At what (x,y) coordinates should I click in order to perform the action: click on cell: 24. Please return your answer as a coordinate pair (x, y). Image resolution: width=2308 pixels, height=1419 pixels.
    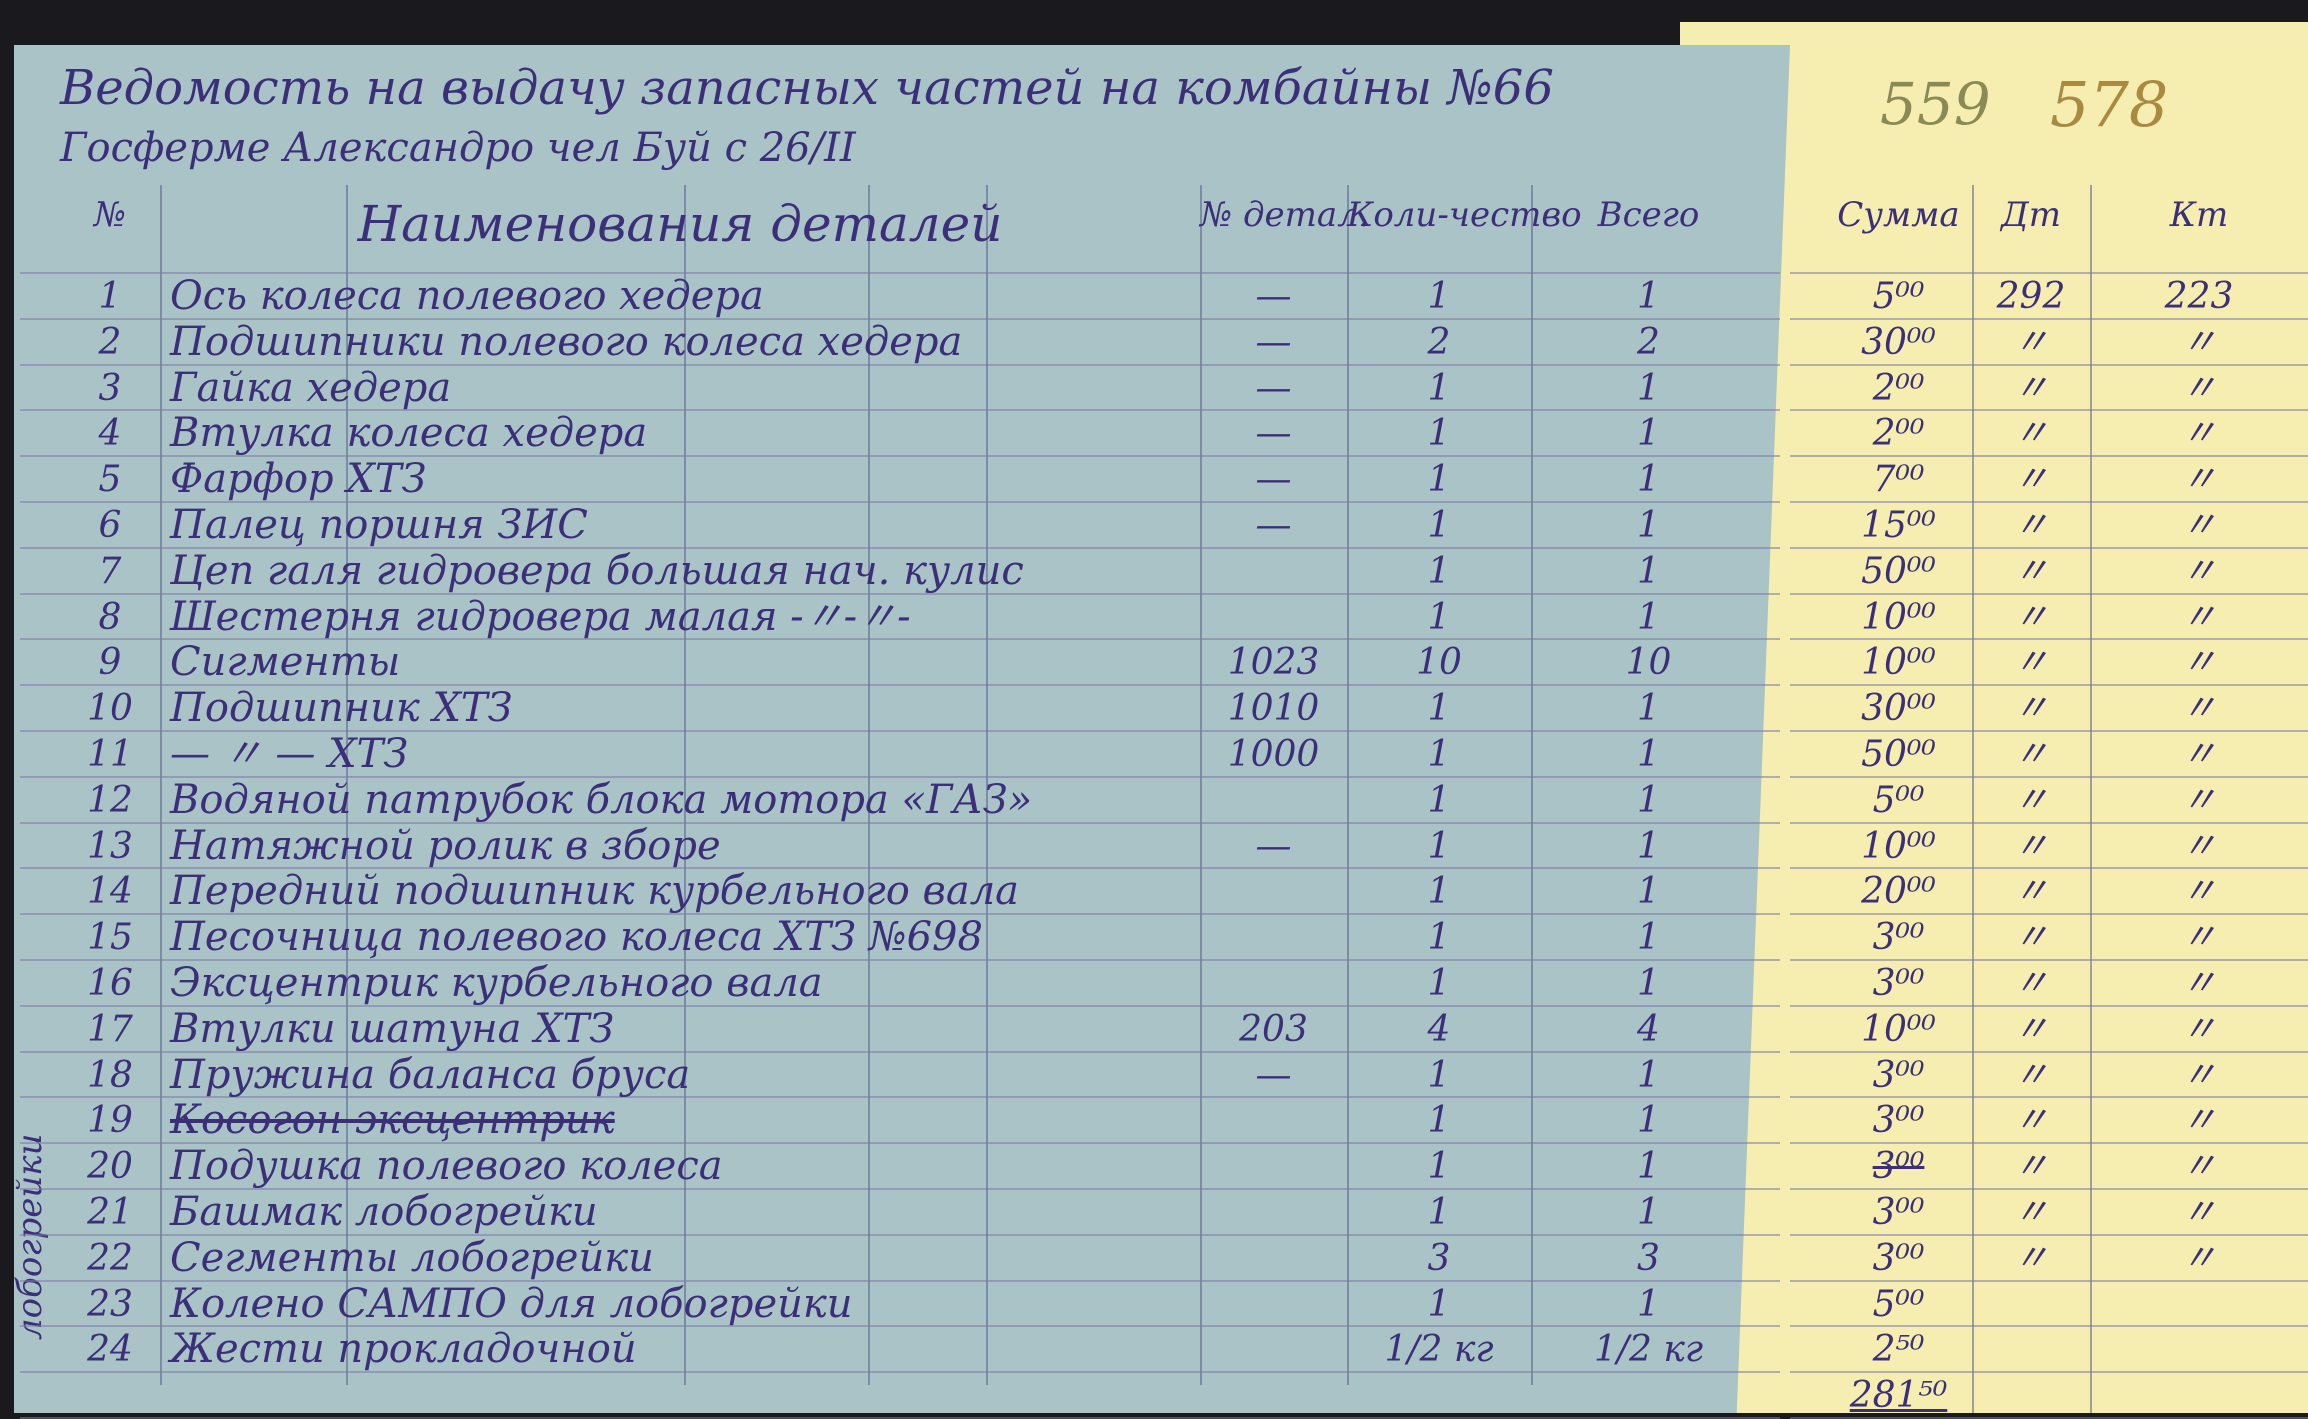
    Looking at the image, I should click on (110, 1350).